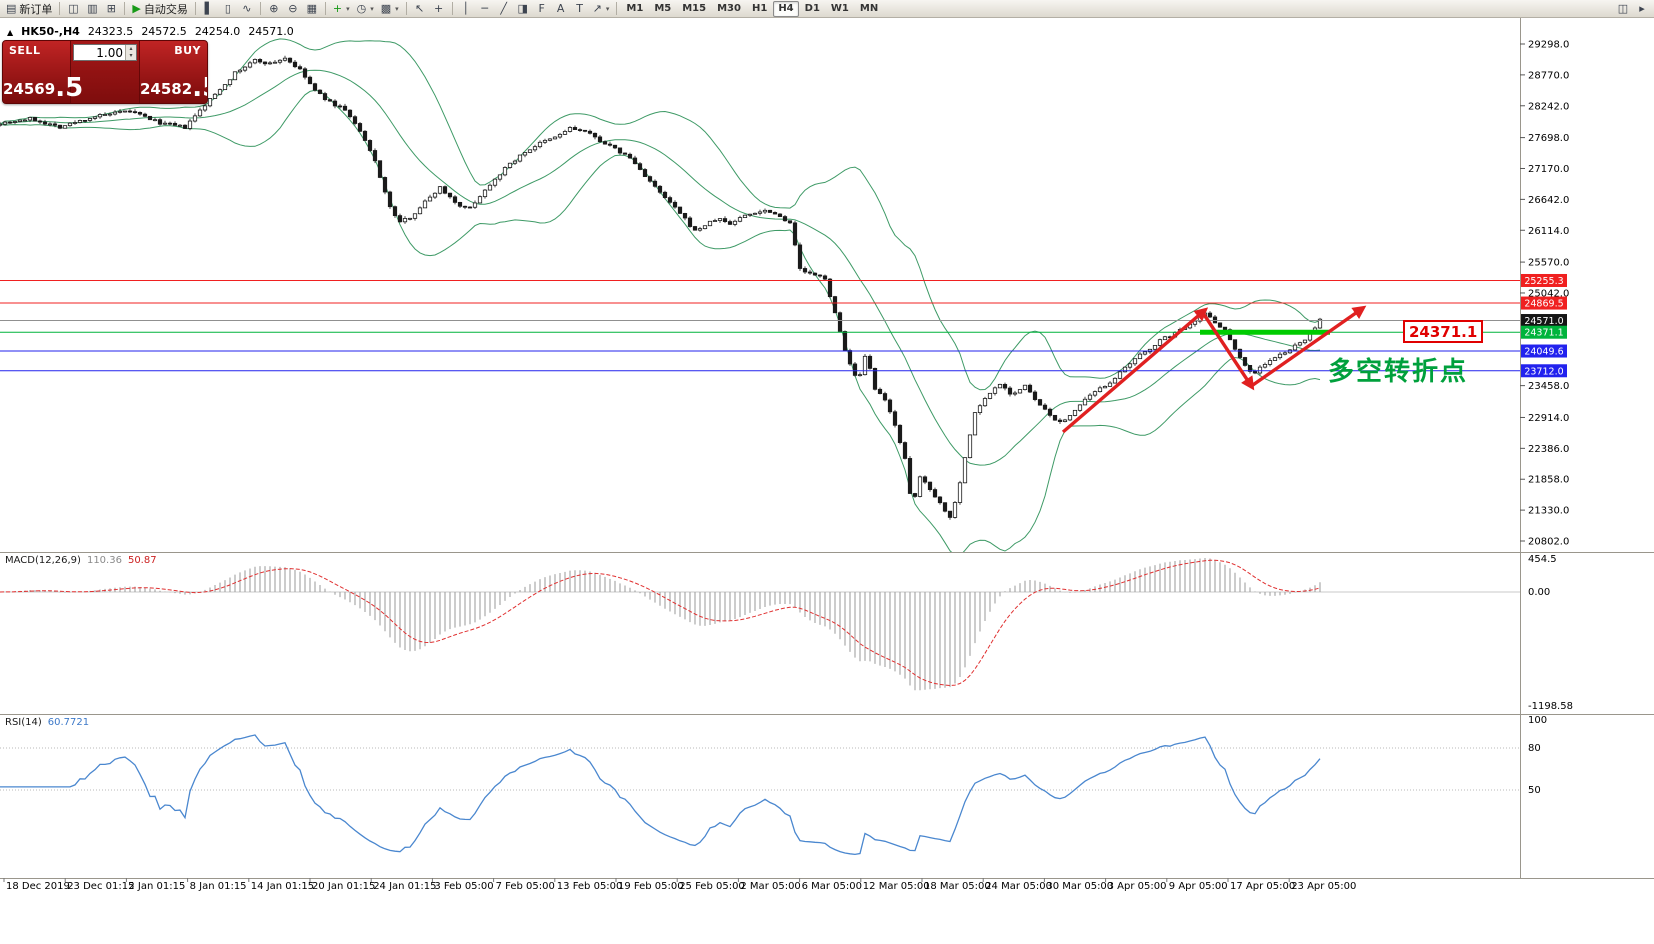 The height and width of the screenshot is (944, 1654). Describe the element at coordinates (439, 9) in the screenshot. I see `toolbar-crosshair: +` at that location.